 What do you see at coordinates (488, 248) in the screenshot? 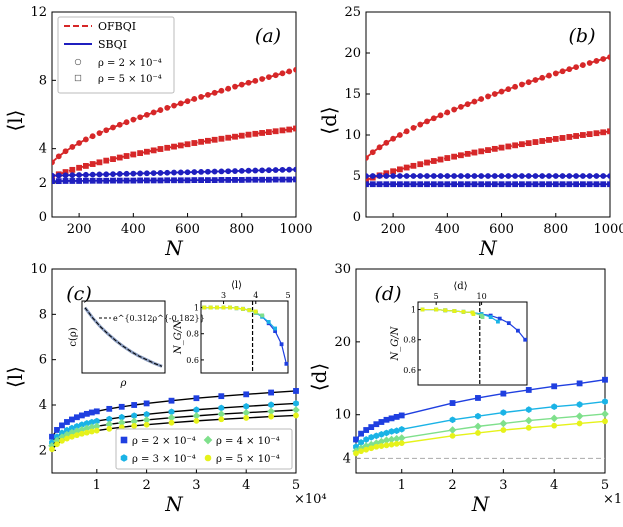
I see `x-axis-label: N` at bounding box center [488, 248].